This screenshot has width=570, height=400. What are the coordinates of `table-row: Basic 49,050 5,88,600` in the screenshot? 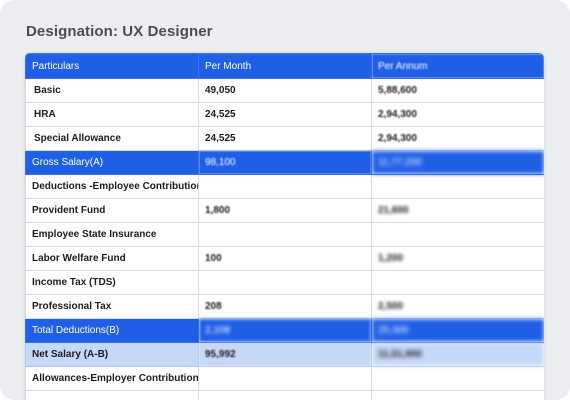 It's located at (284, 90).